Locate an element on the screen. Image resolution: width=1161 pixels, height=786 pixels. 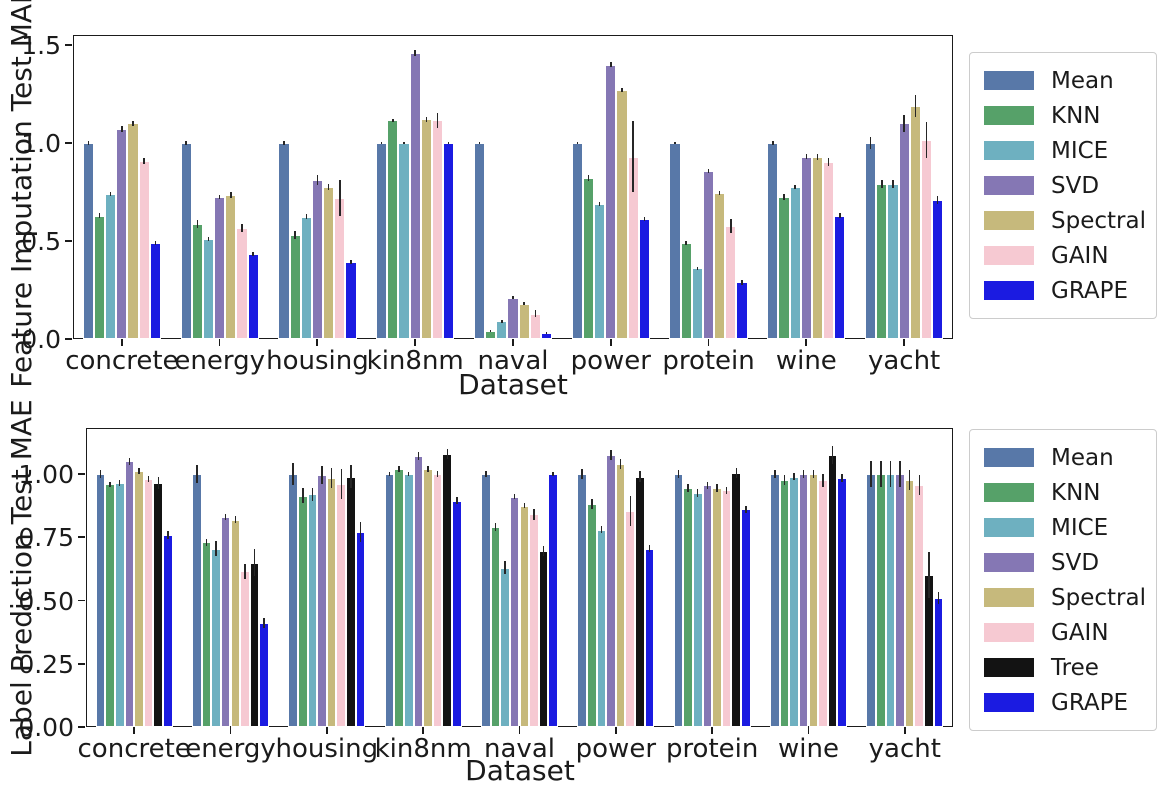
bar-knn-wine is located at coordinates (784, 267).